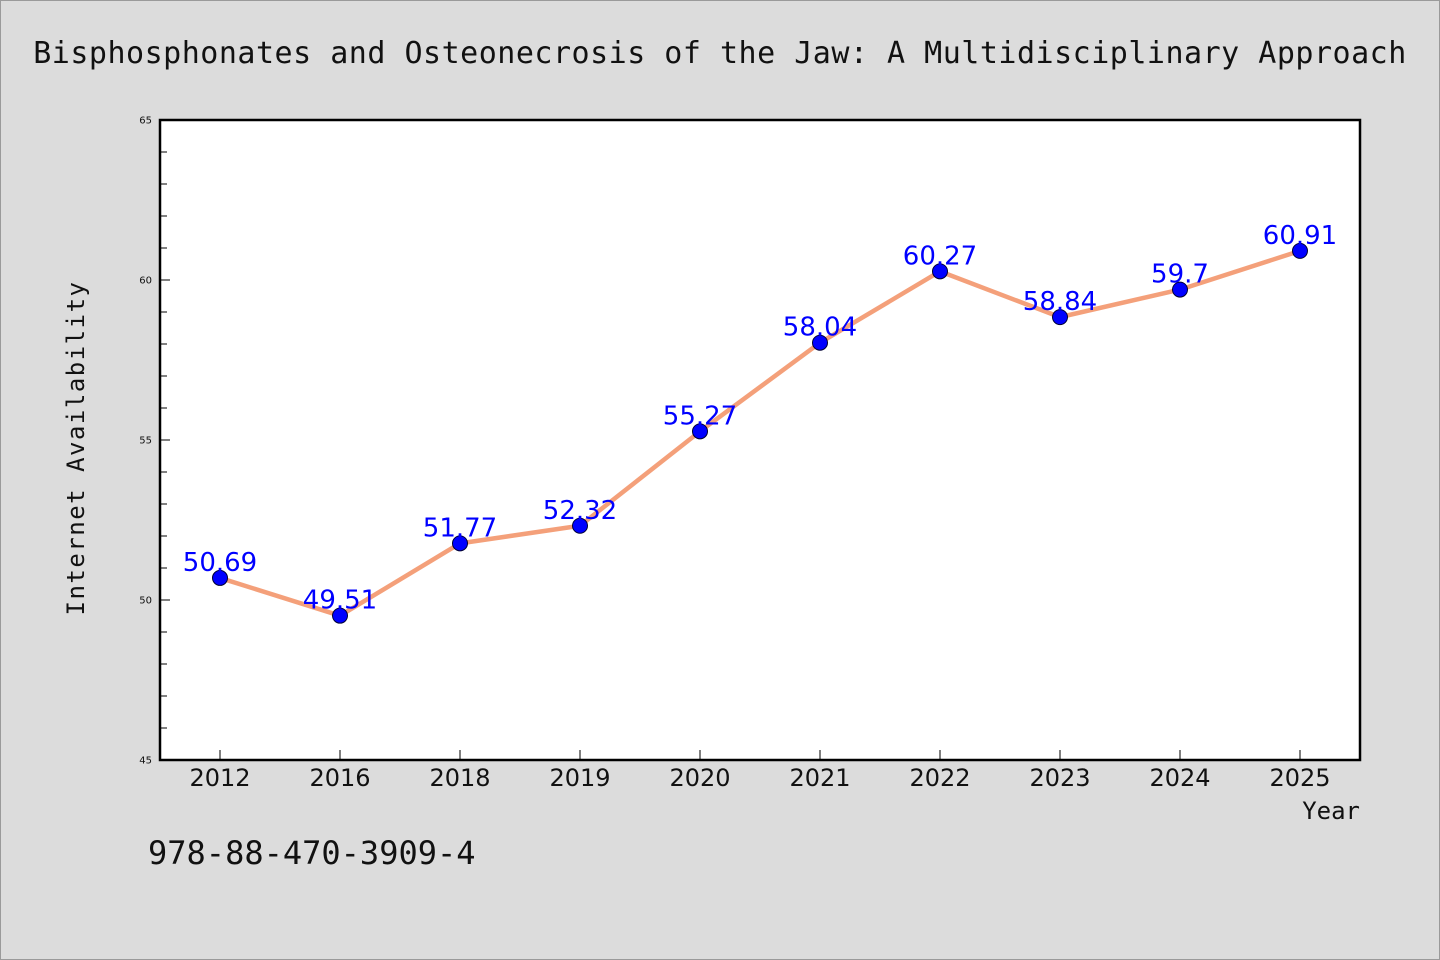  I want to click on x-tick-label: 2019, so click(579, 778).